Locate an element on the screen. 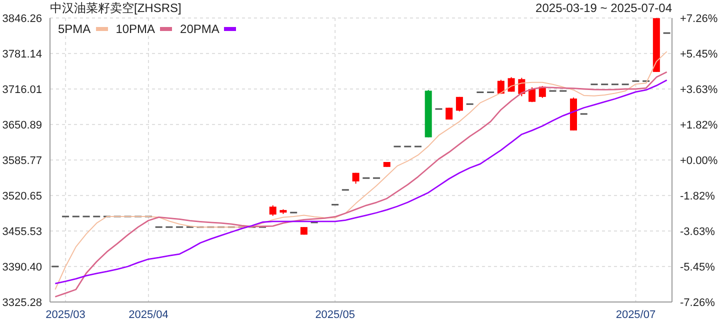  y2-tick-label: +3.63% is located at coordinates (699, 90).